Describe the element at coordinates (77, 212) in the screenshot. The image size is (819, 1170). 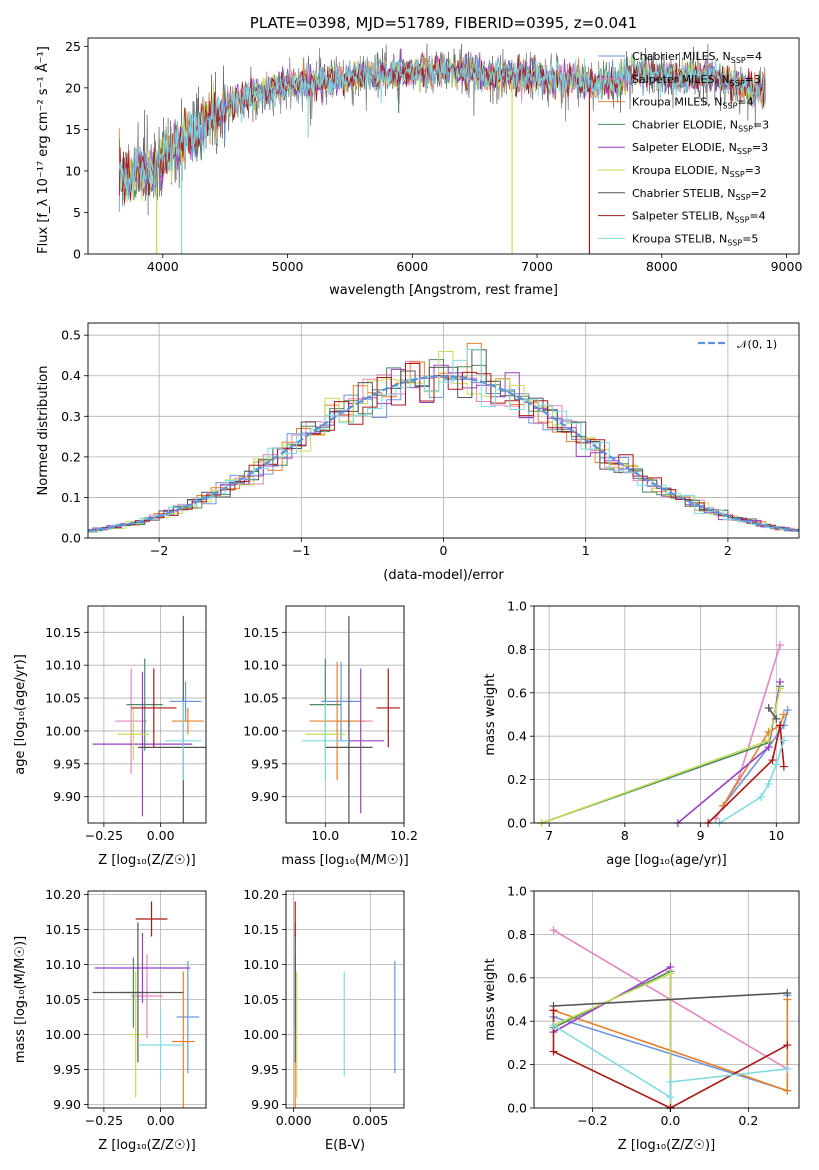
I see `y-tick-label: 5` at that location.